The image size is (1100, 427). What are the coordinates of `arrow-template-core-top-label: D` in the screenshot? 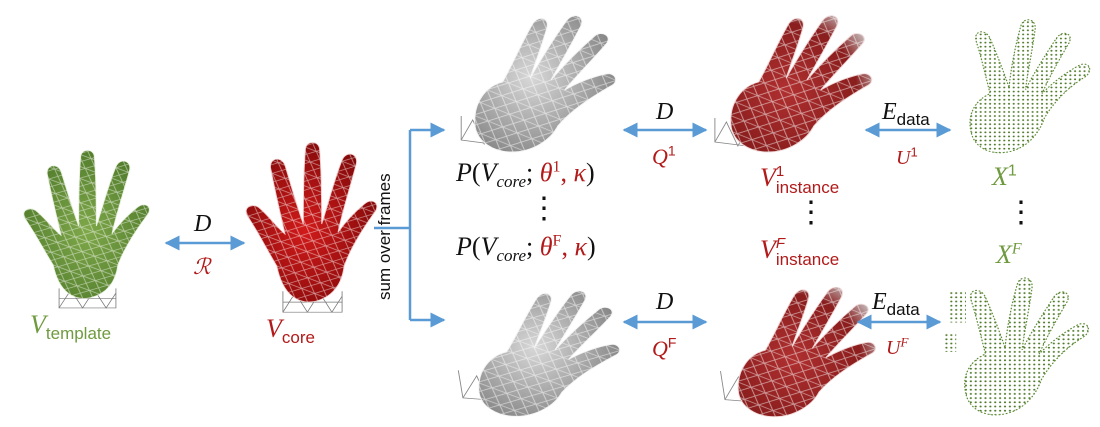 It's located at (203, 224).